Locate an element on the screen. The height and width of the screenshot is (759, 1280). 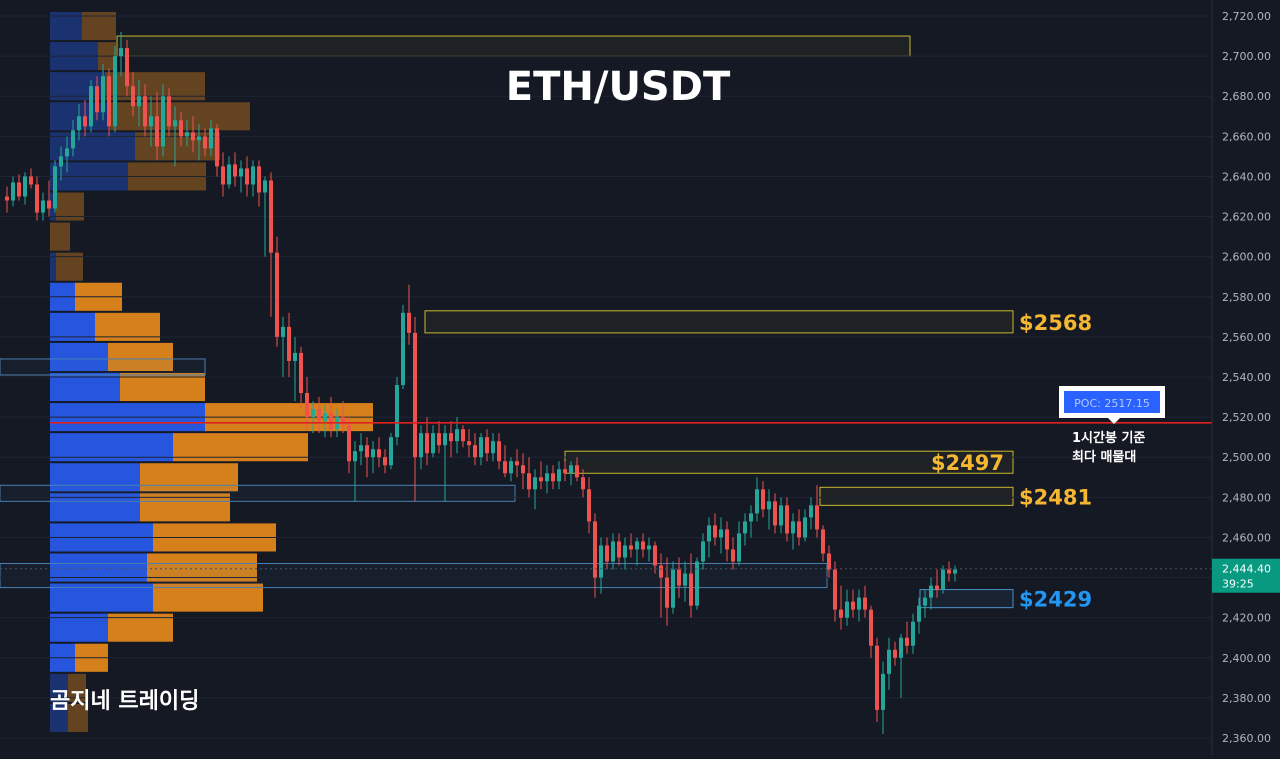
y-tick-label: 2,480.00 is located at coordinates (1246, 497).